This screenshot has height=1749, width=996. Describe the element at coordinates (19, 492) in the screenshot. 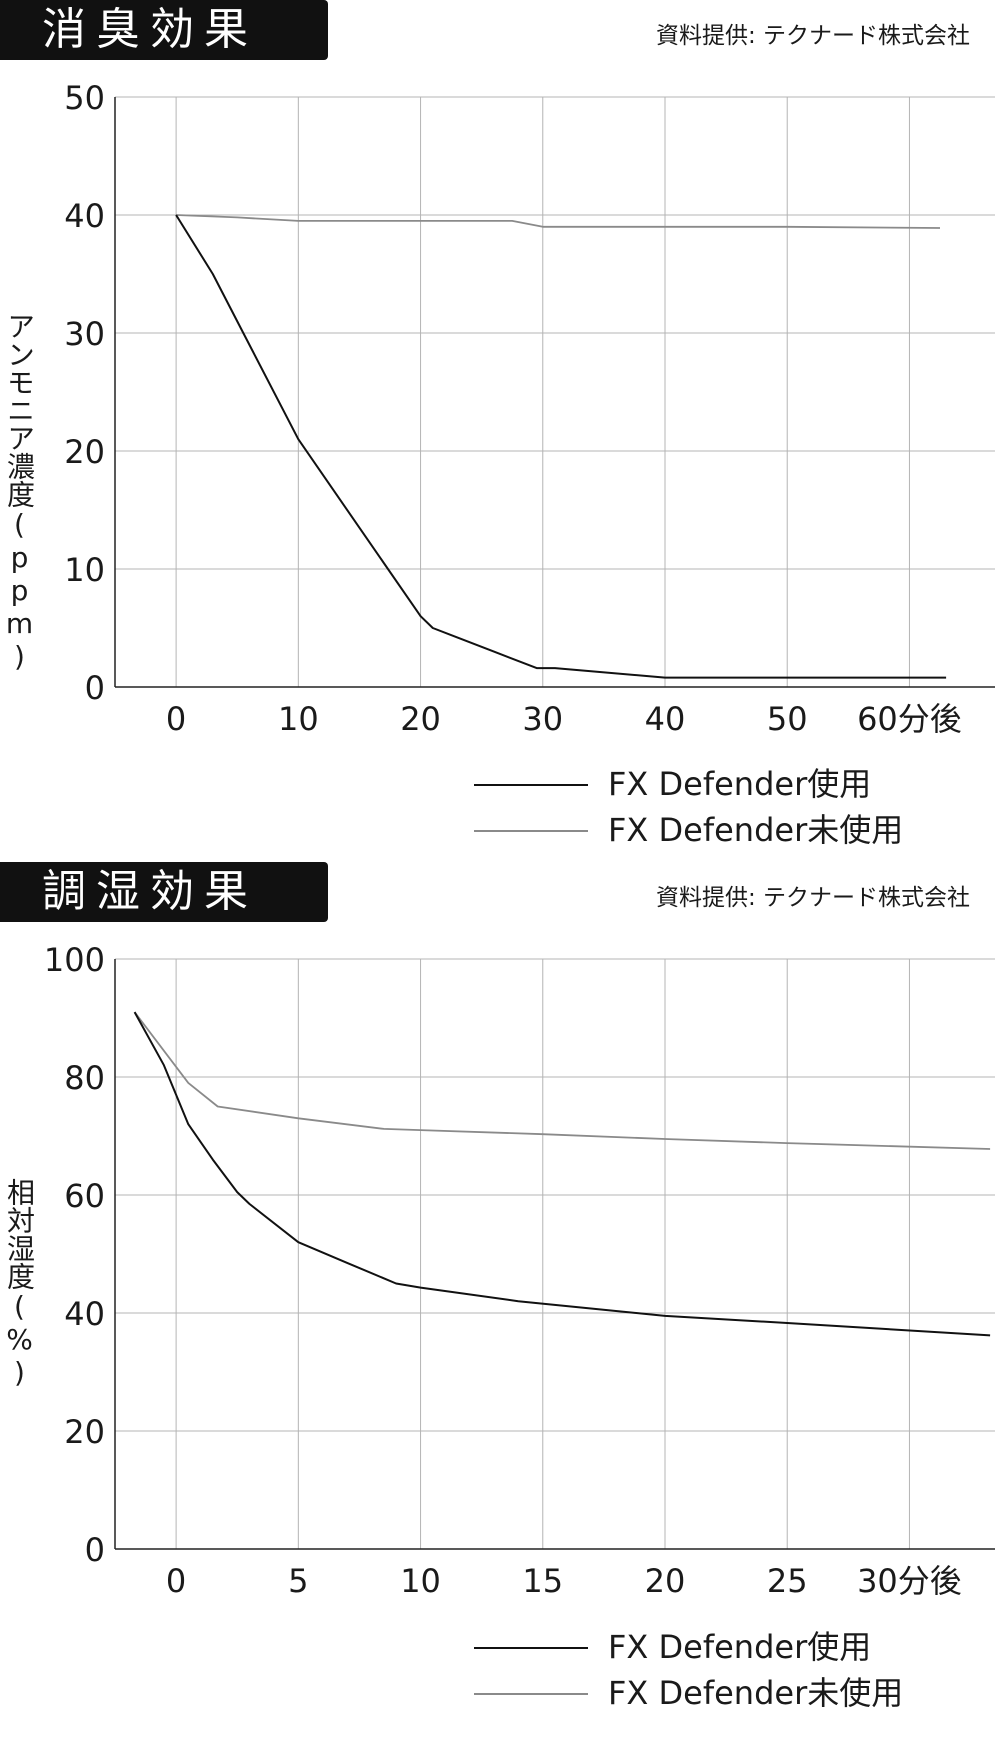

I see `y-axis-label: アンモニア濃度(ppm)` at that location.